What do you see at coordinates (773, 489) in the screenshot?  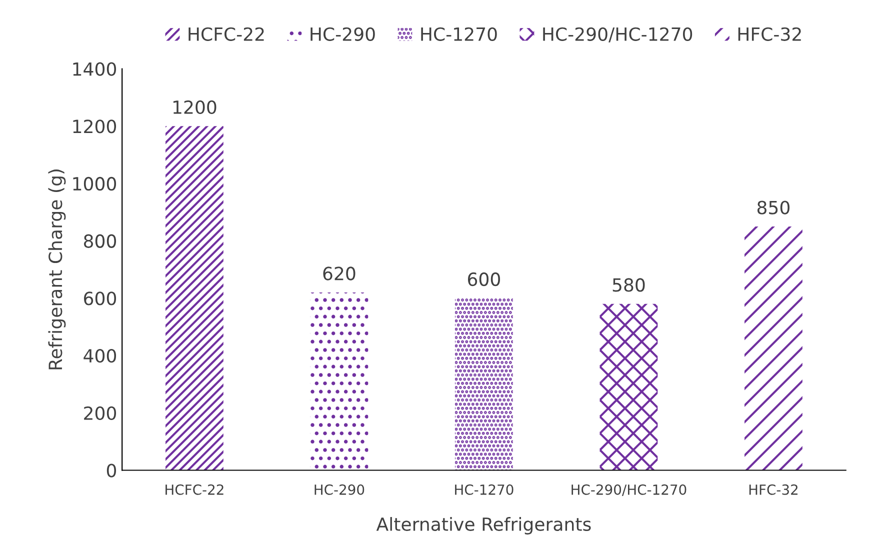 I see `x-tick-label: HFC-32` at bounding box center [773, 489].